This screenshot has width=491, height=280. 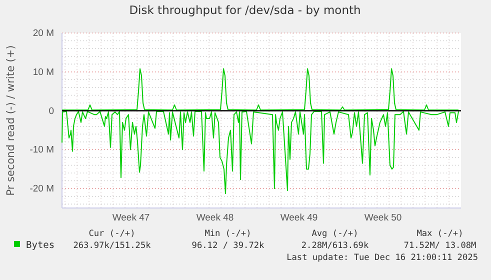 What do you see at coordinates (299, 218) in the screenshot?
I see `x-tick-label: Week 49` at bounding box center [299, 218].